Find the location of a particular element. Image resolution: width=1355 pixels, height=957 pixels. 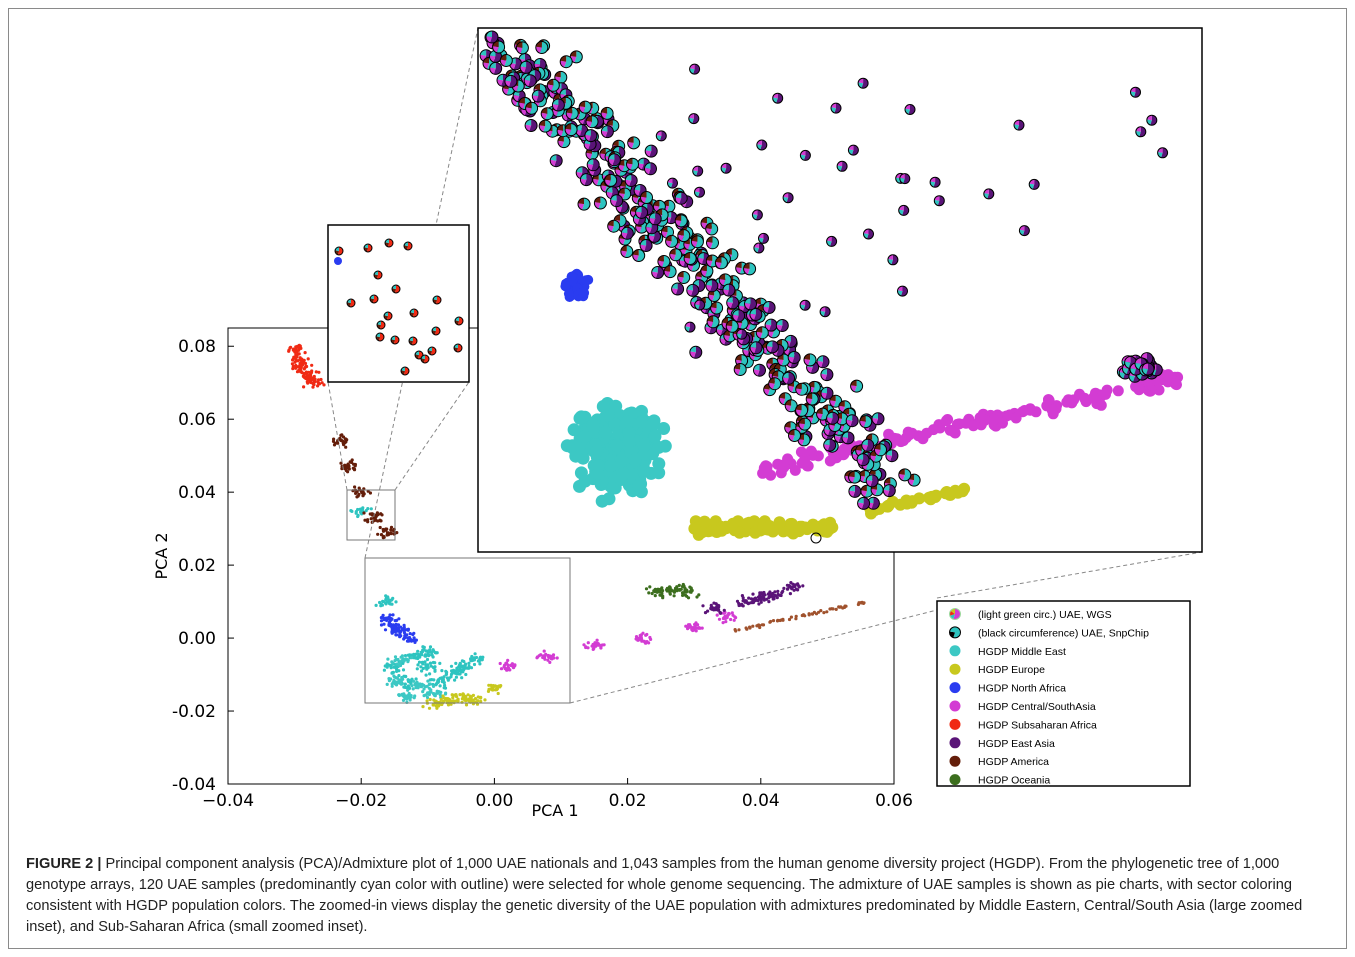

small-zoom-region is located at coordinates (371, 515).